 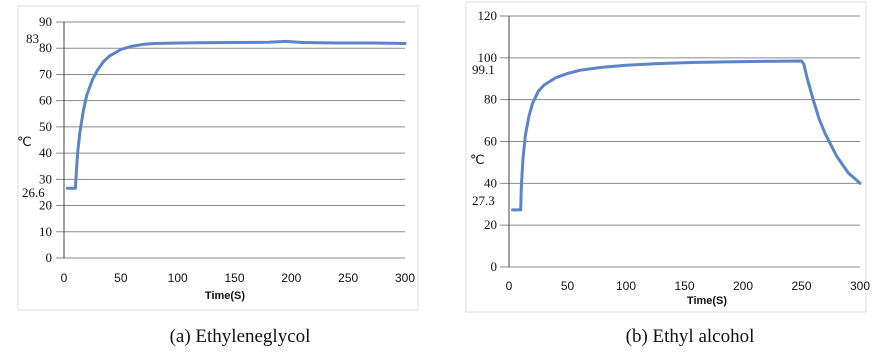 I want to click on chart-b-x-tick-label: 100, so click(x=626, y=286).